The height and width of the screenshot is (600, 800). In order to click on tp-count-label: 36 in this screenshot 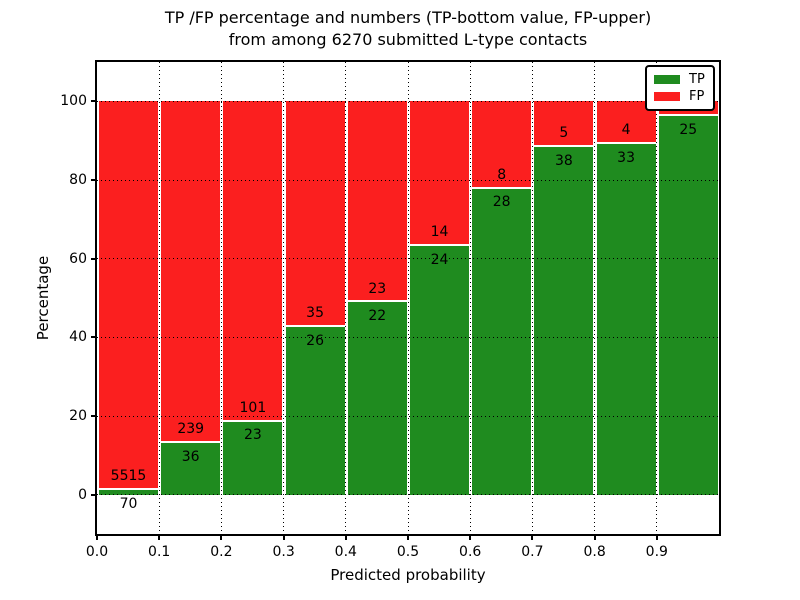, I will do `click(190, 456)`.